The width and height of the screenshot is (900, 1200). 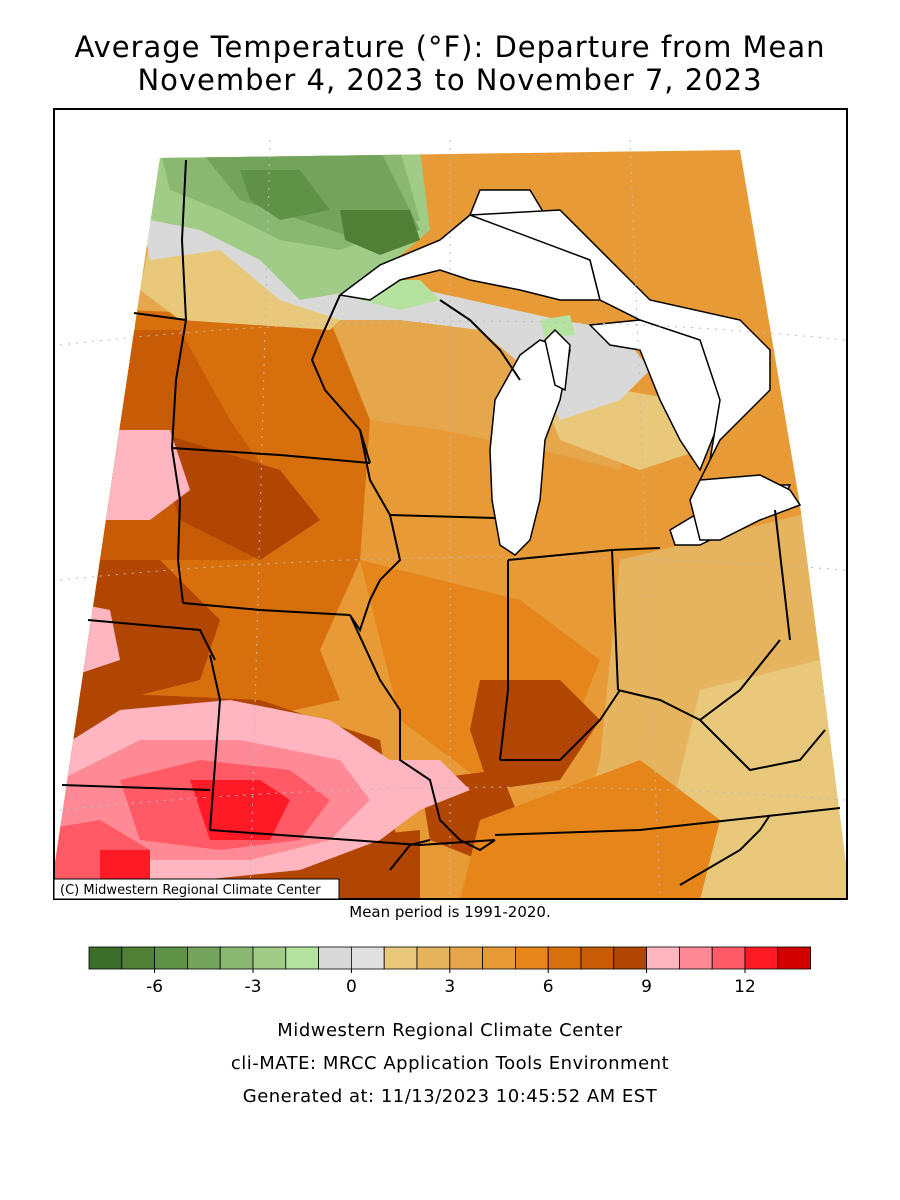 I want to click on legend-tick-label: -3, so click(x=253, y=987).